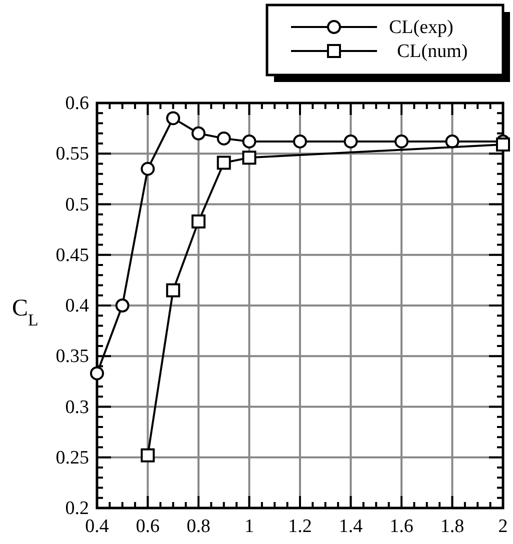  I want to click on y-tick-label: 0.35, so click(72, 357).